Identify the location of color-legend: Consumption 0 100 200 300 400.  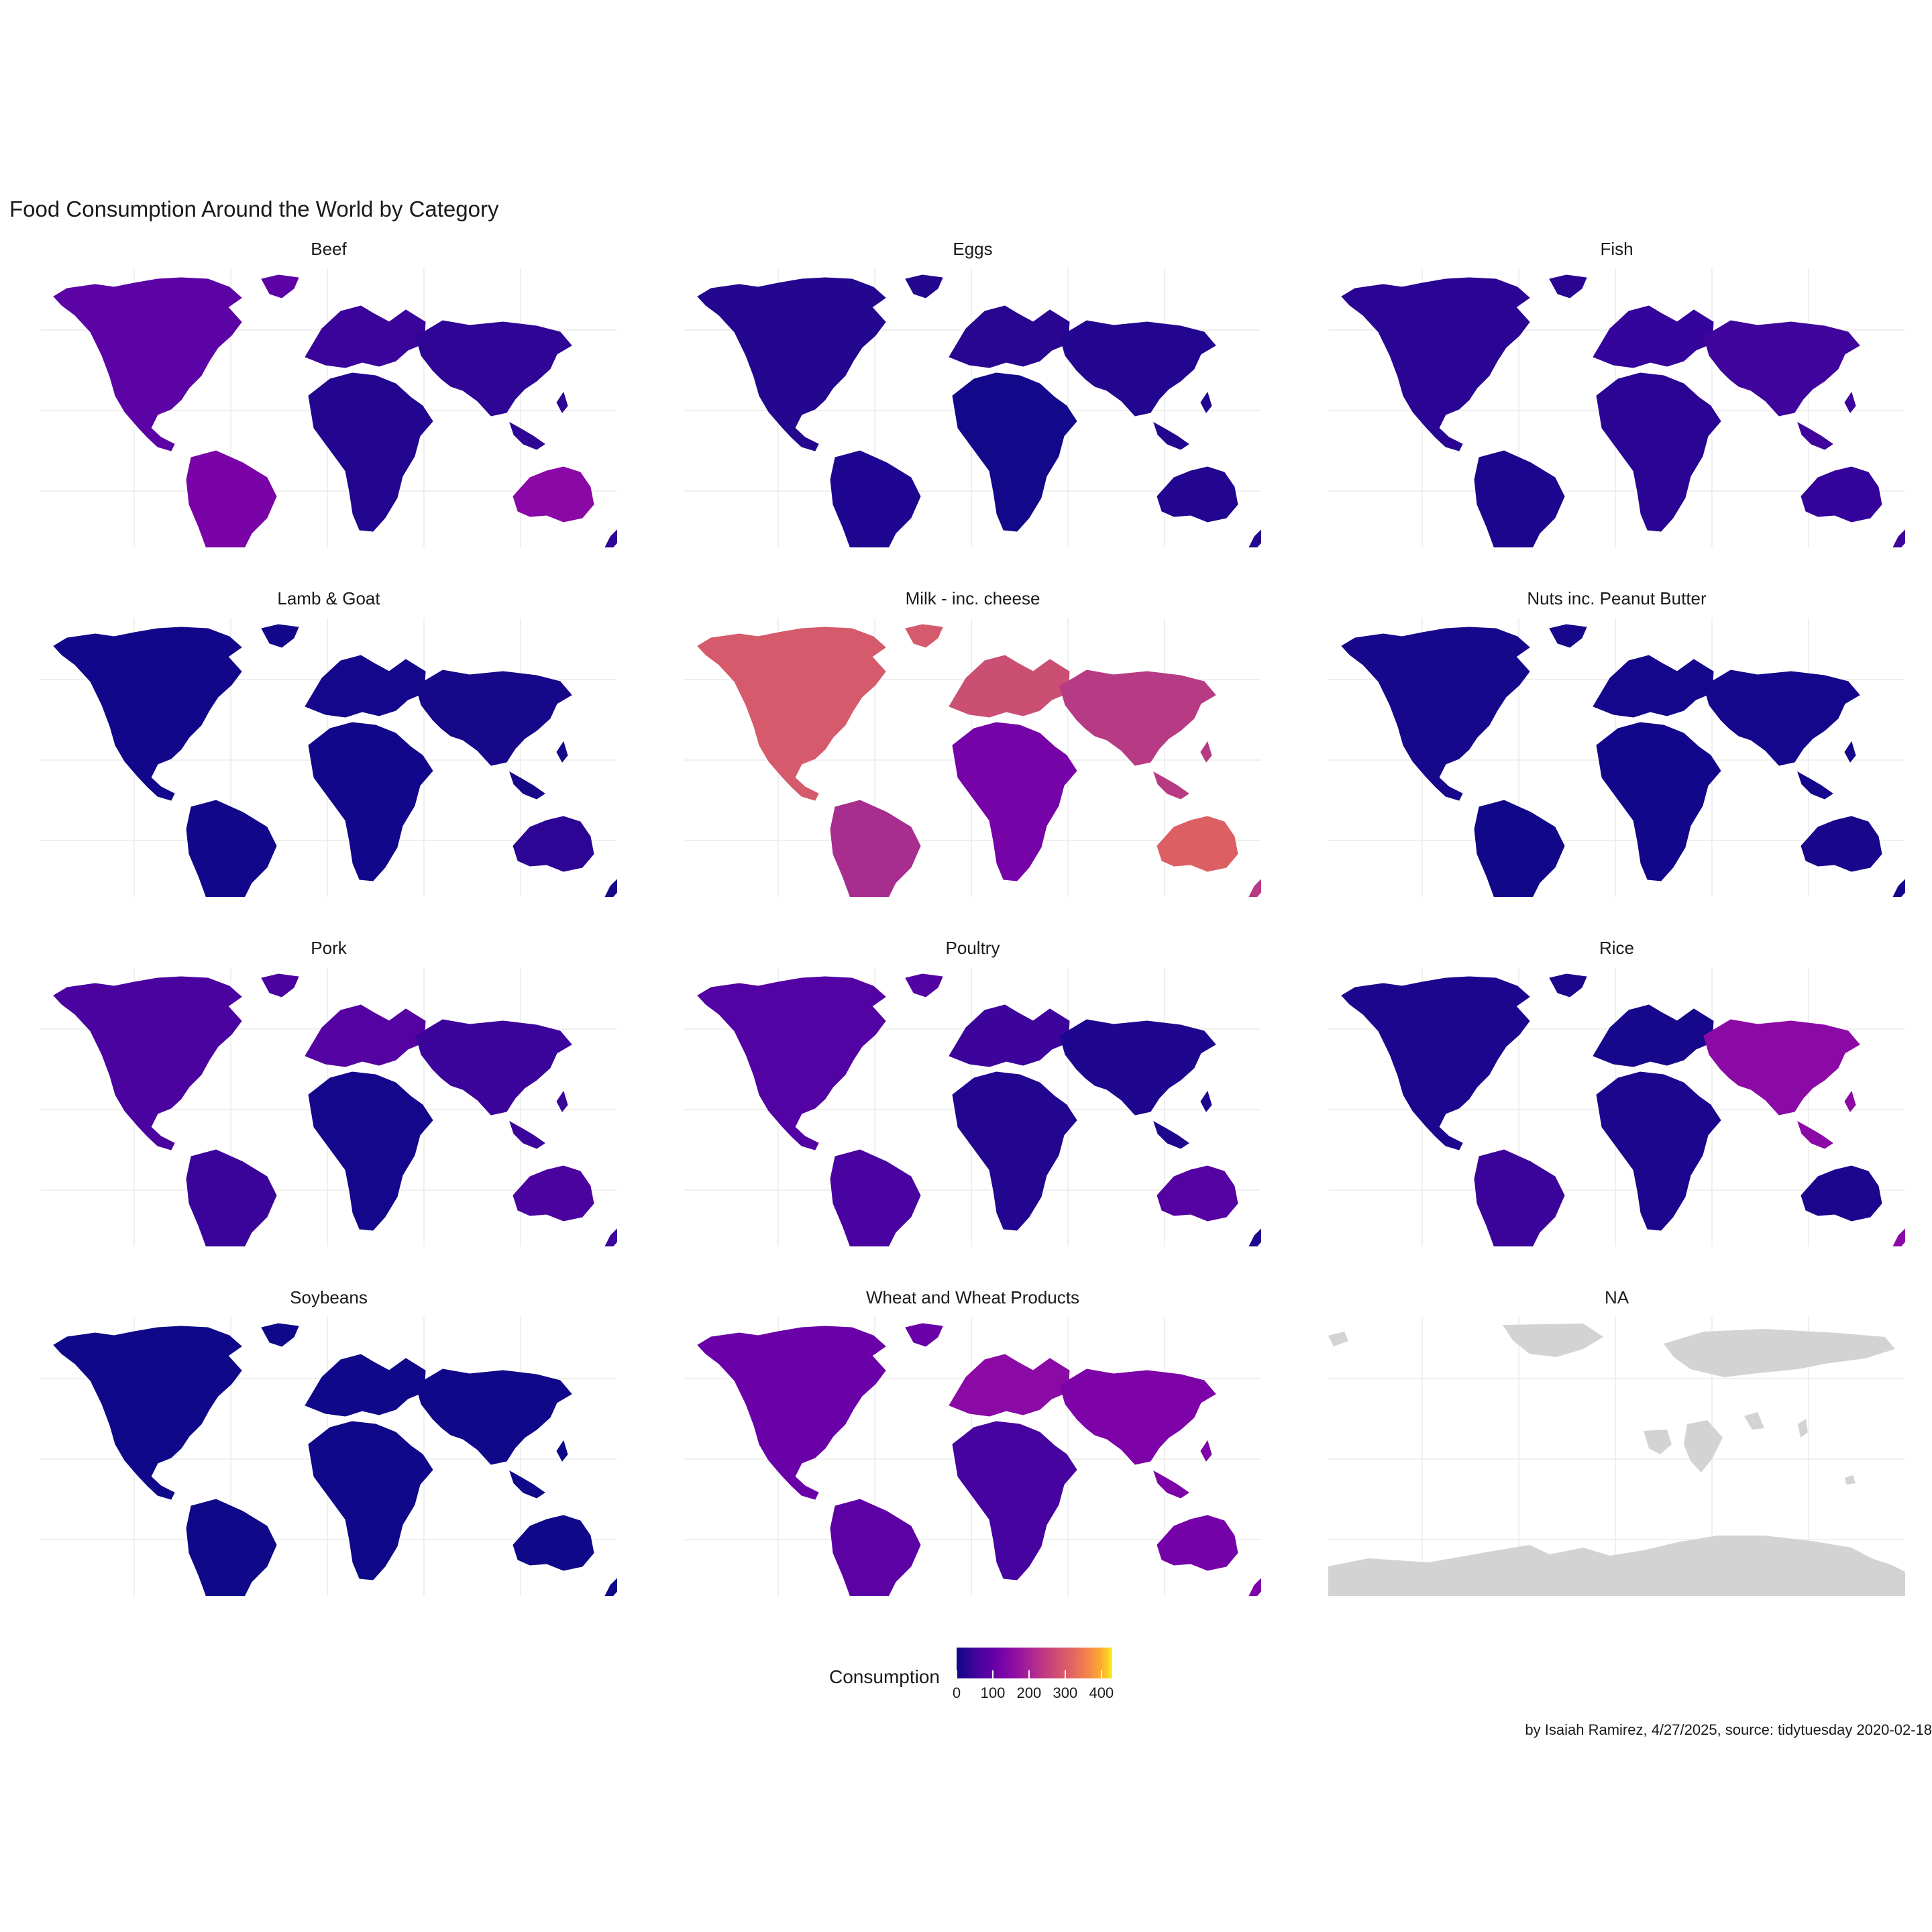
(973, 1674).